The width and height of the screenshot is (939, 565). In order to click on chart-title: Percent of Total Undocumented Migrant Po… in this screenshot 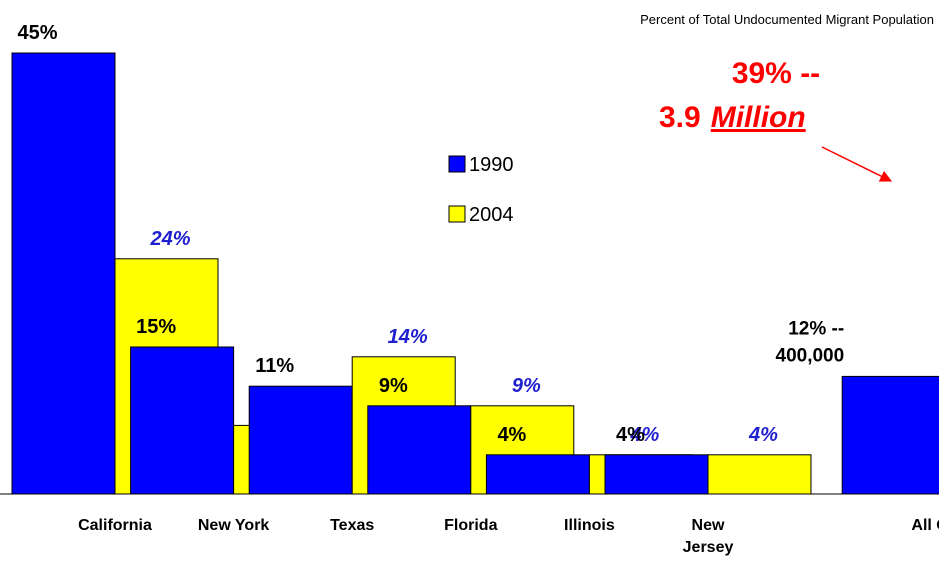, I will do `click(787, 19)`.